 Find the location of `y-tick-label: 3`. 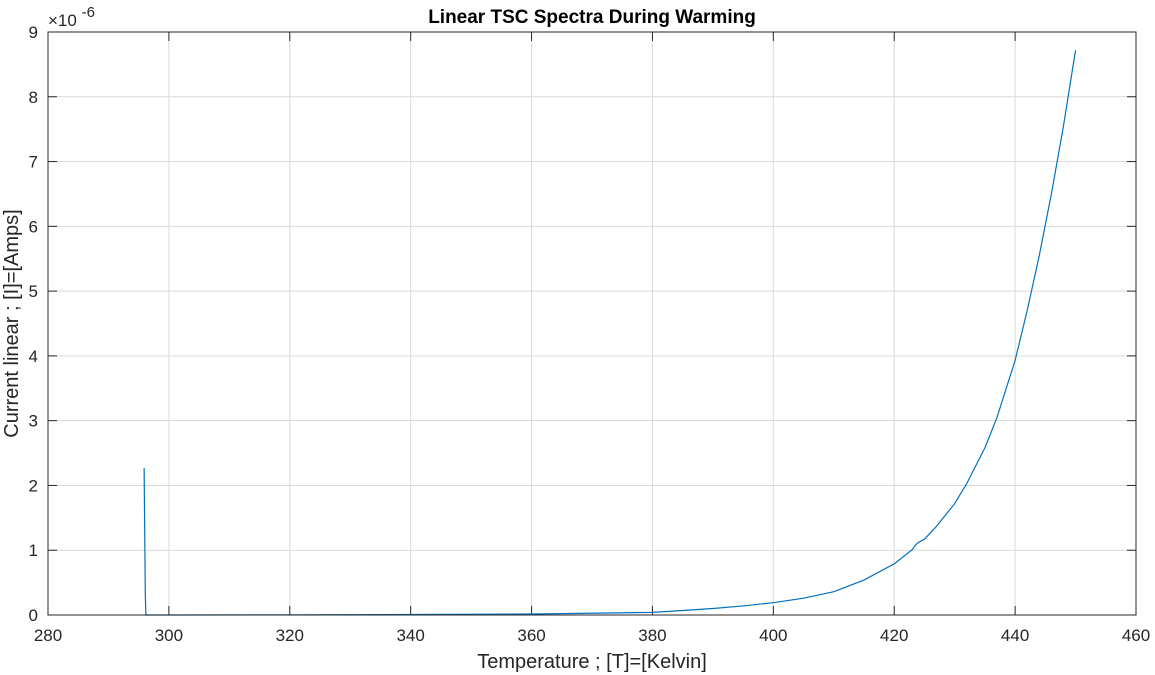

y-tick-label: 3 is located at coordinates (33, 421).